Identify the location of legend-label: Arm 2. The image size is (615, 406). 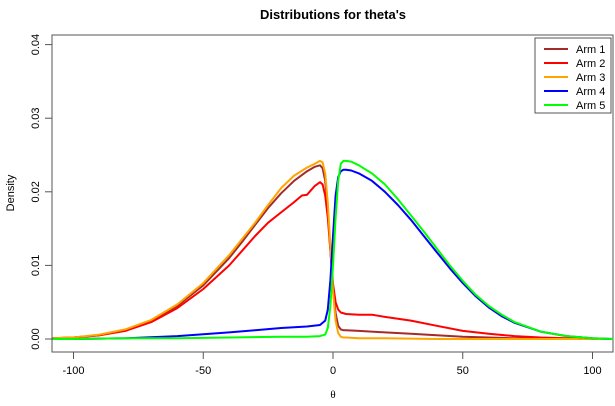
(590, 64).